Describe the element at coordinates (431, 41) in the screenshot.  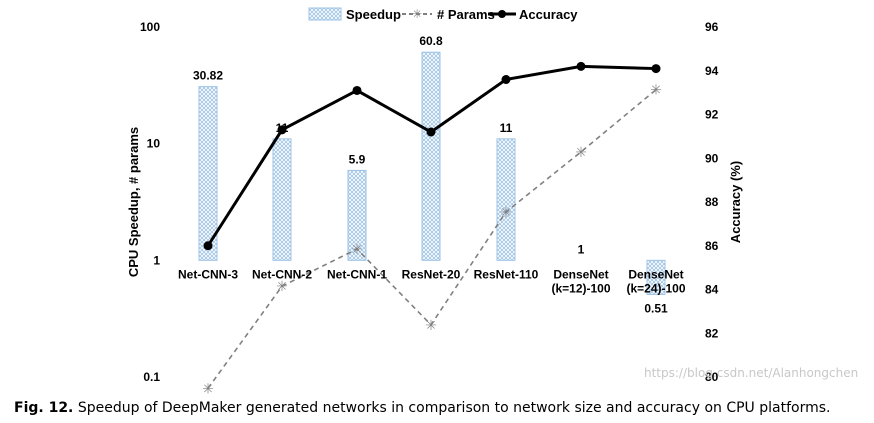
I see `speedup-value-label: 60.8` at that location.